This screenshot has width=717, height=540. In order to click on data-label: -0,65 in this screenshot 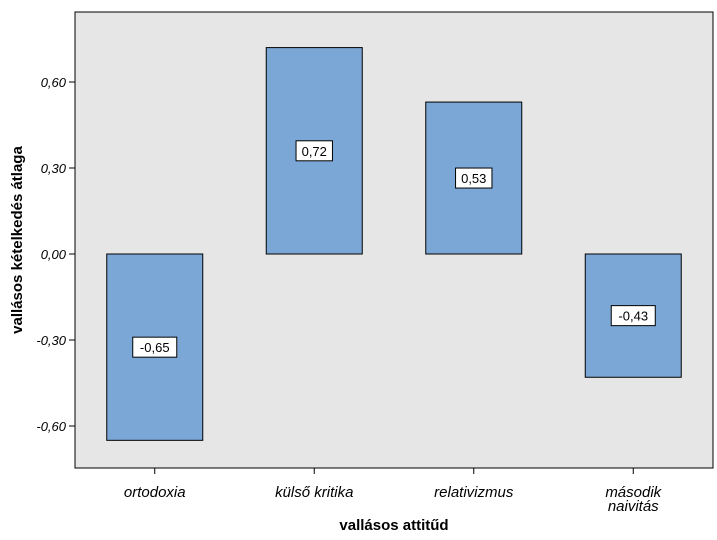, I will do `click(155, 347)`.